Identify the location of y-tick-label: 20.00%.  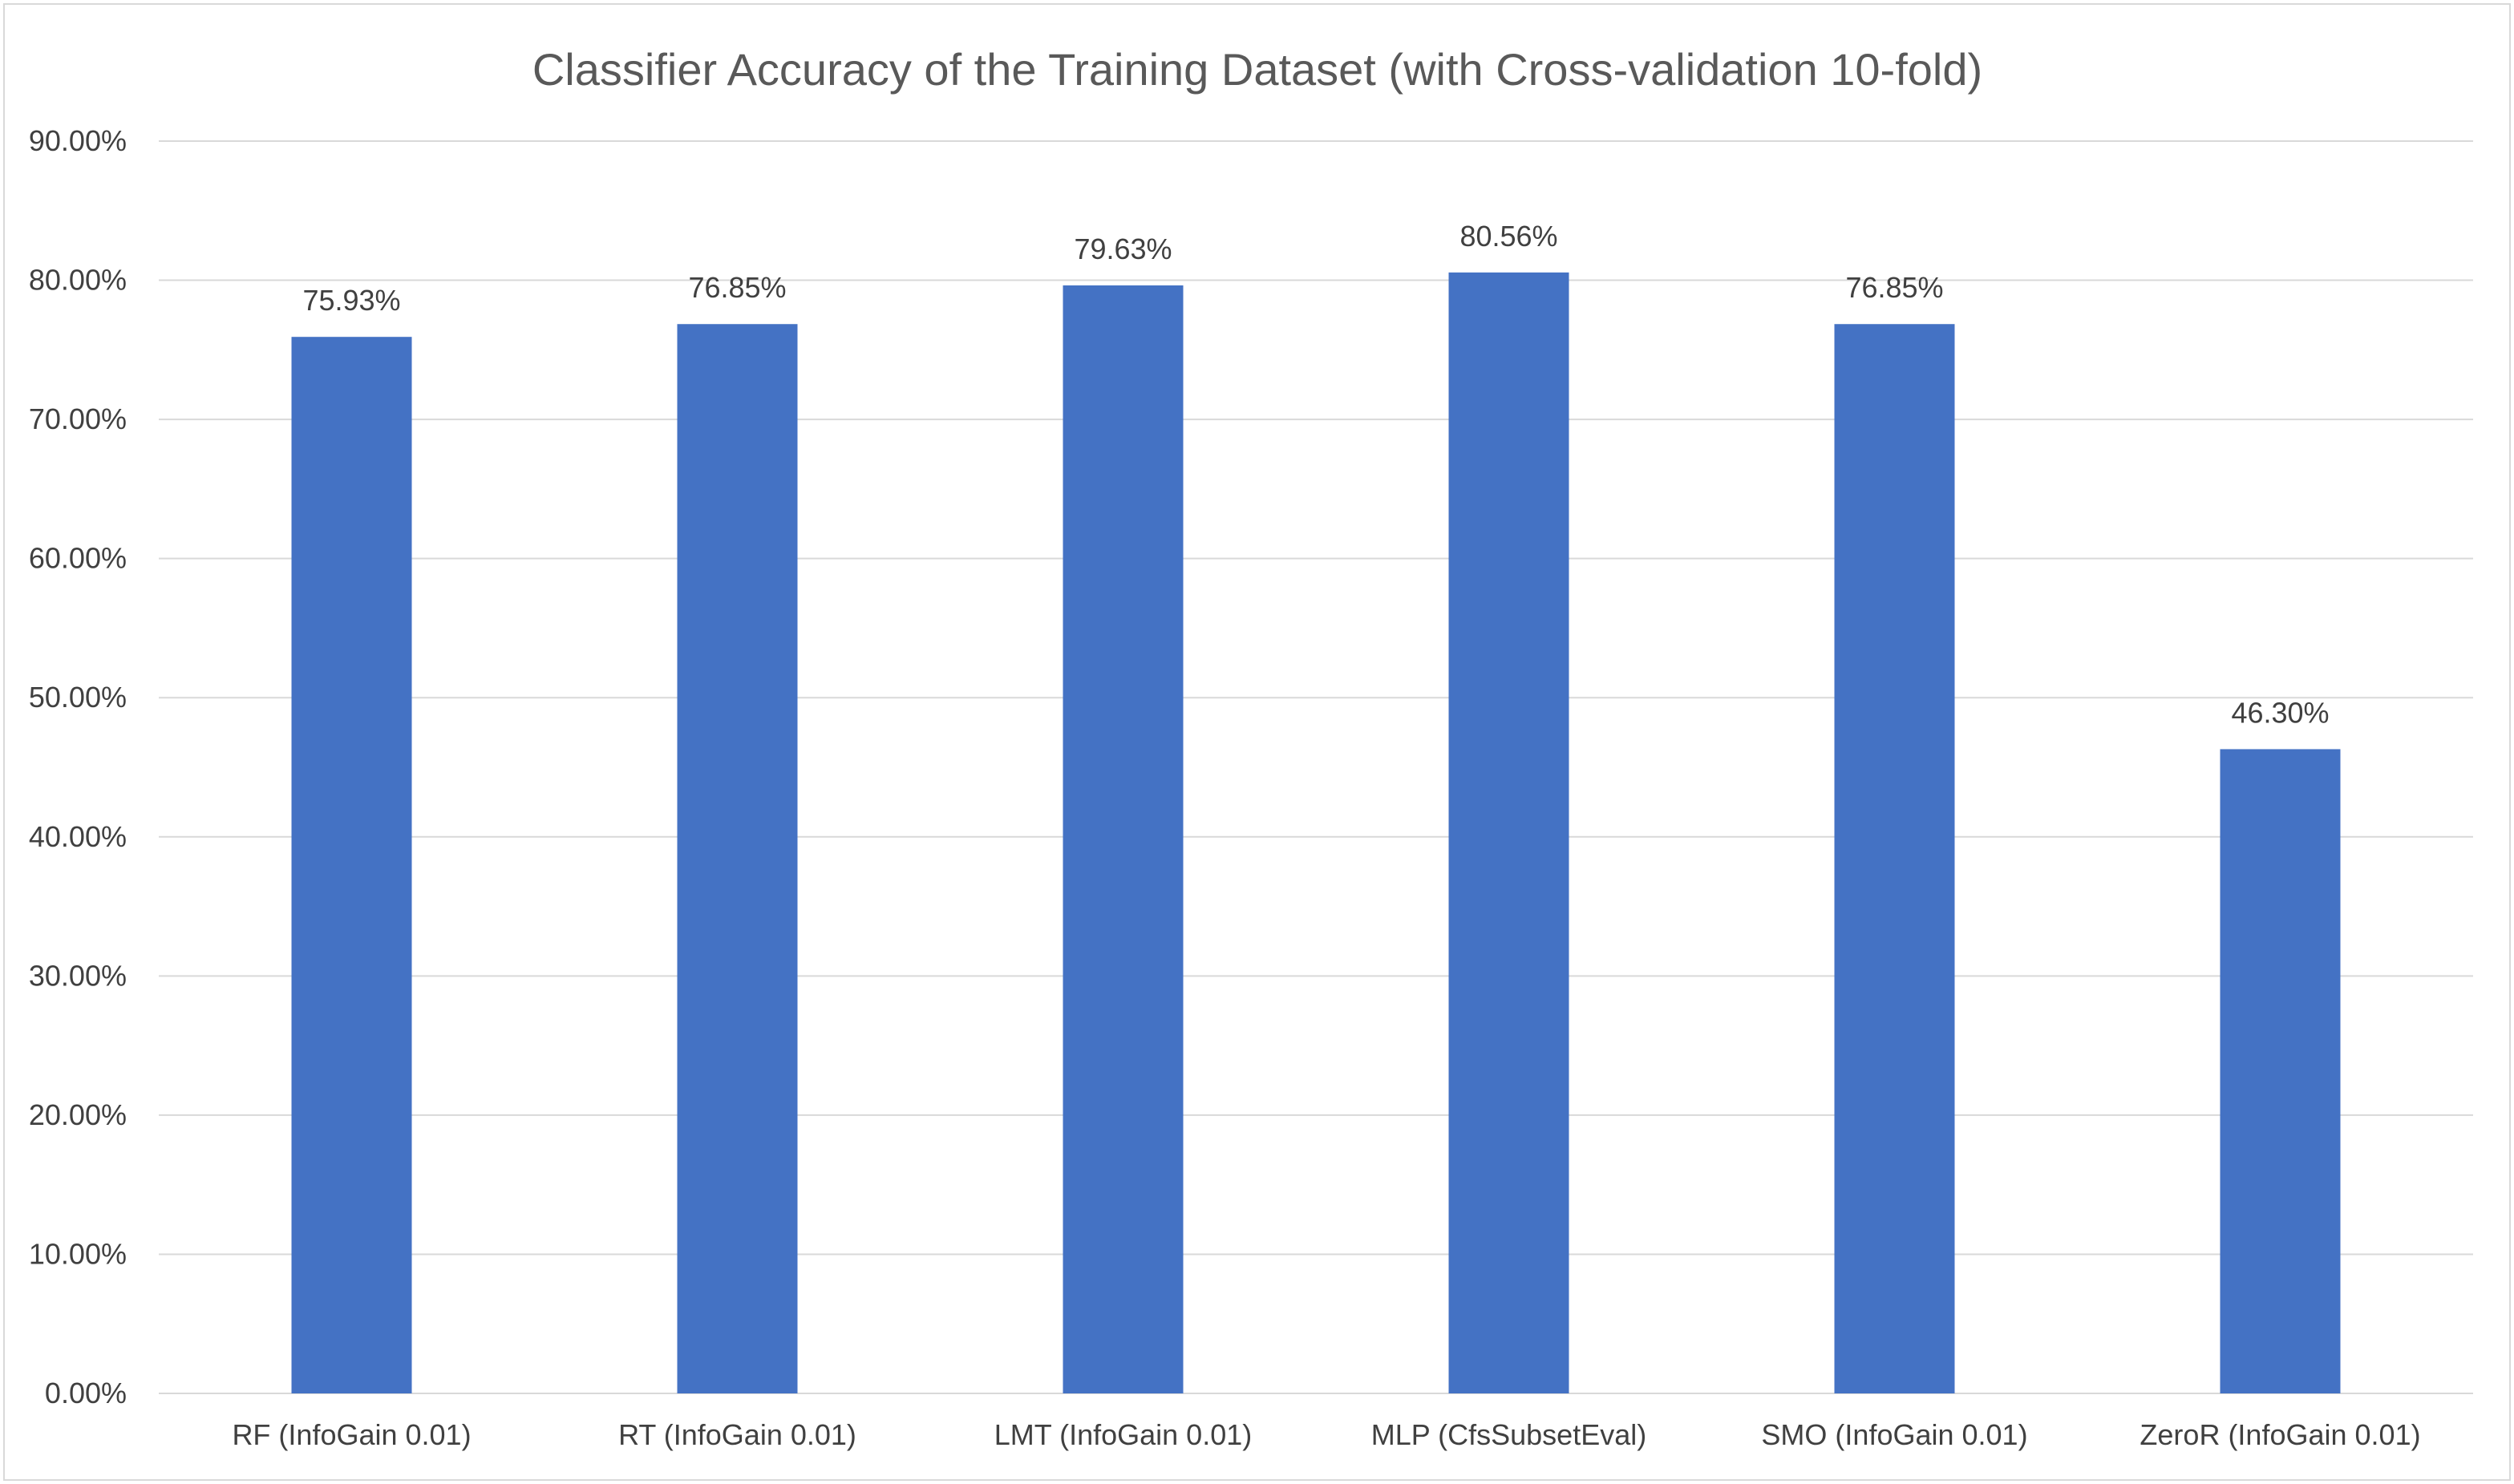
(78, 1114).